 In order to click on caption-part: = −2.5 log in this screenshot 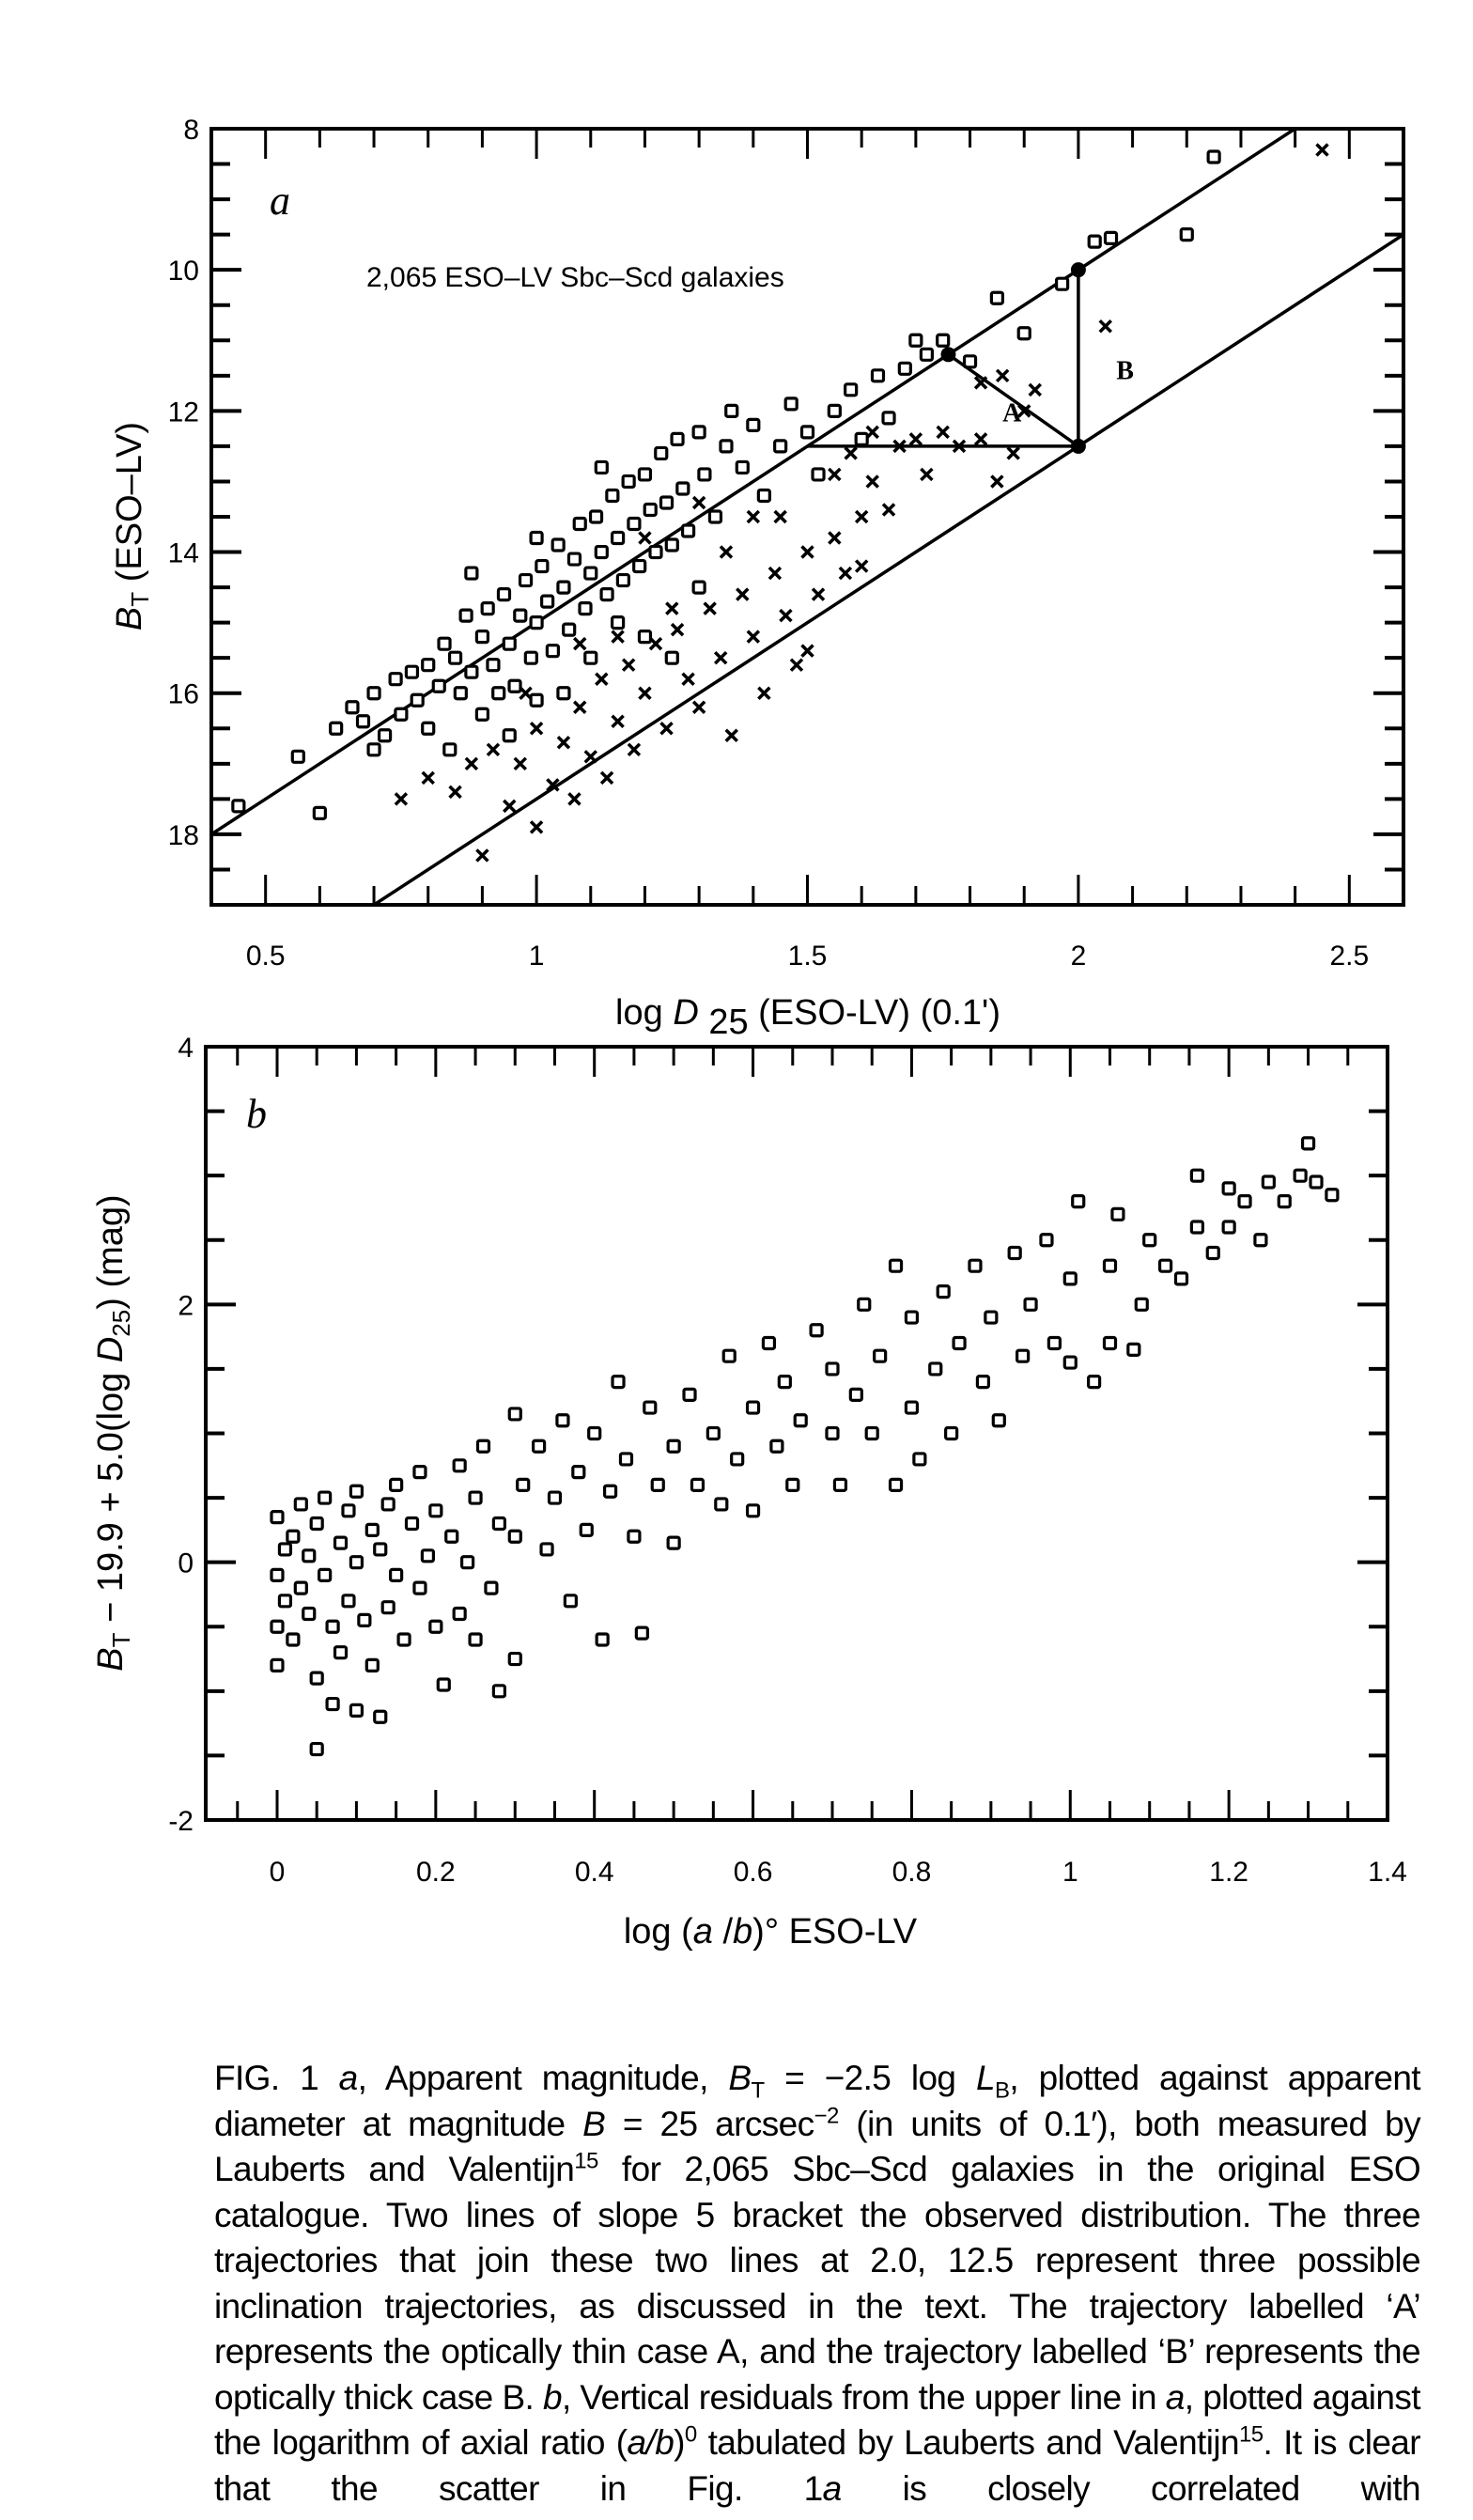, I will do `click(870, 2078)`.